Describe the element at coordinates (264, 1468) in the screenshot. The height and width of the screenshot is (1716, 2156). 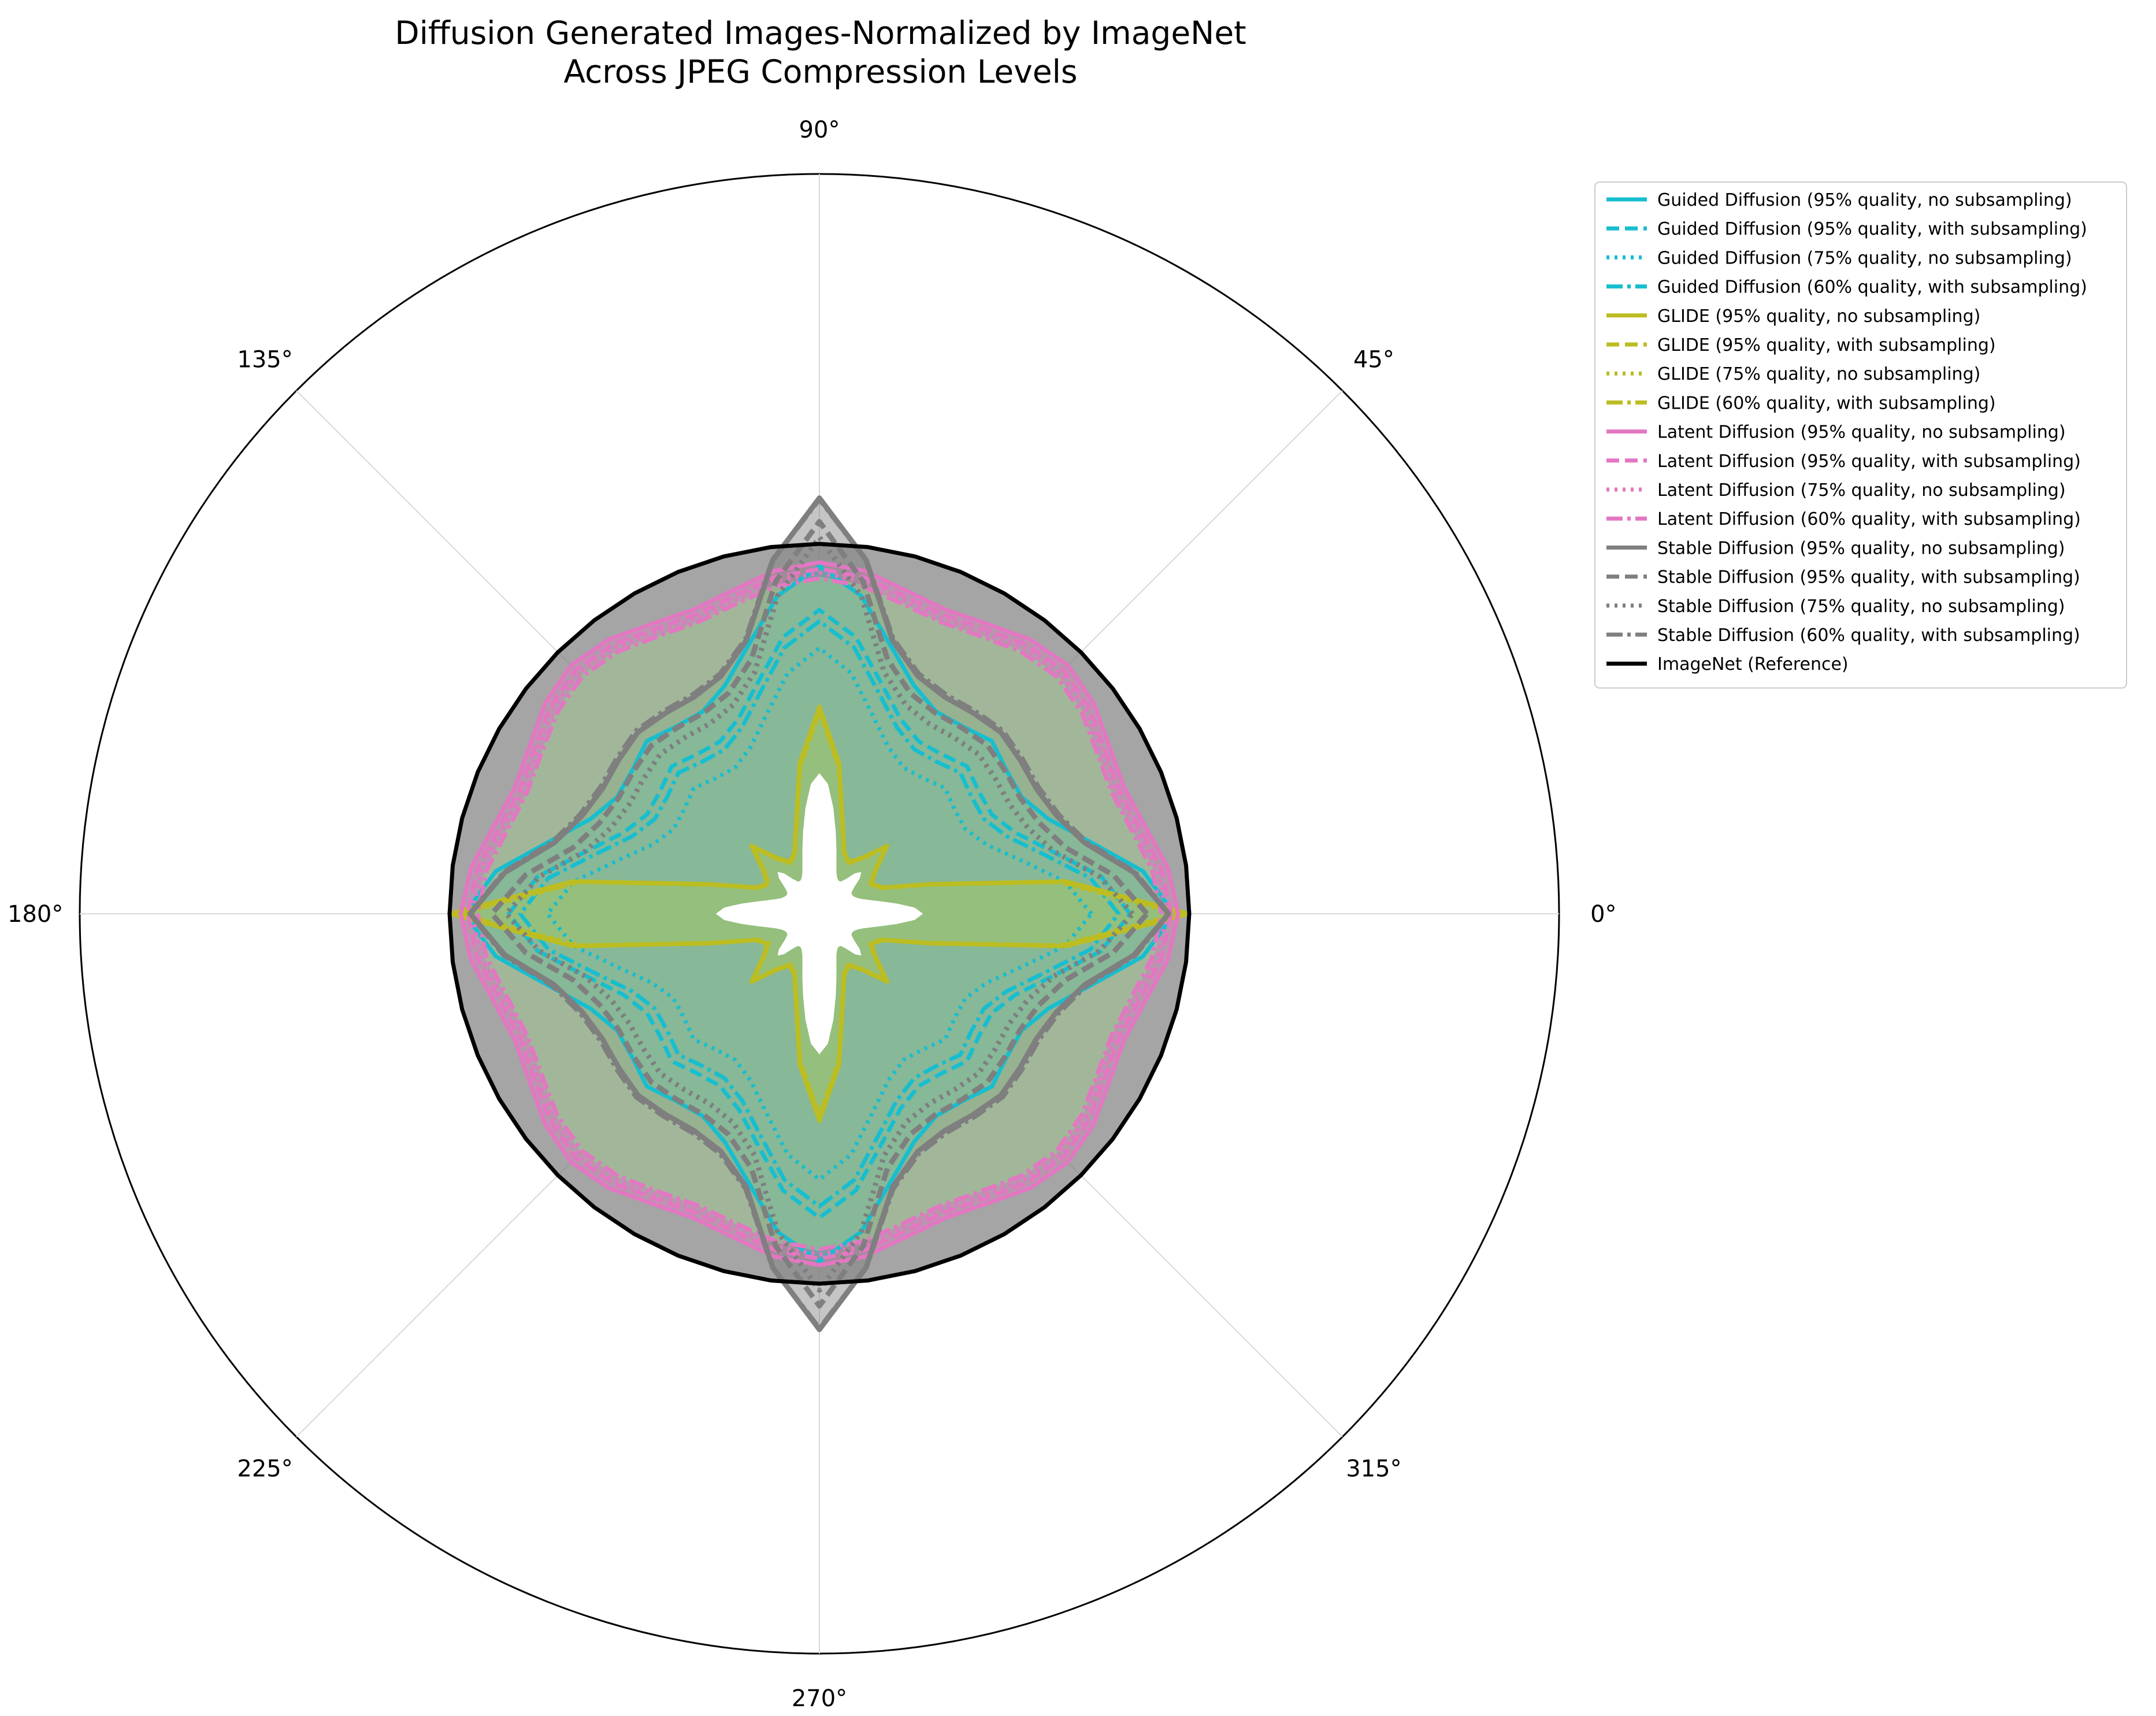
I see `angle-tick-label: 225°` at that location.